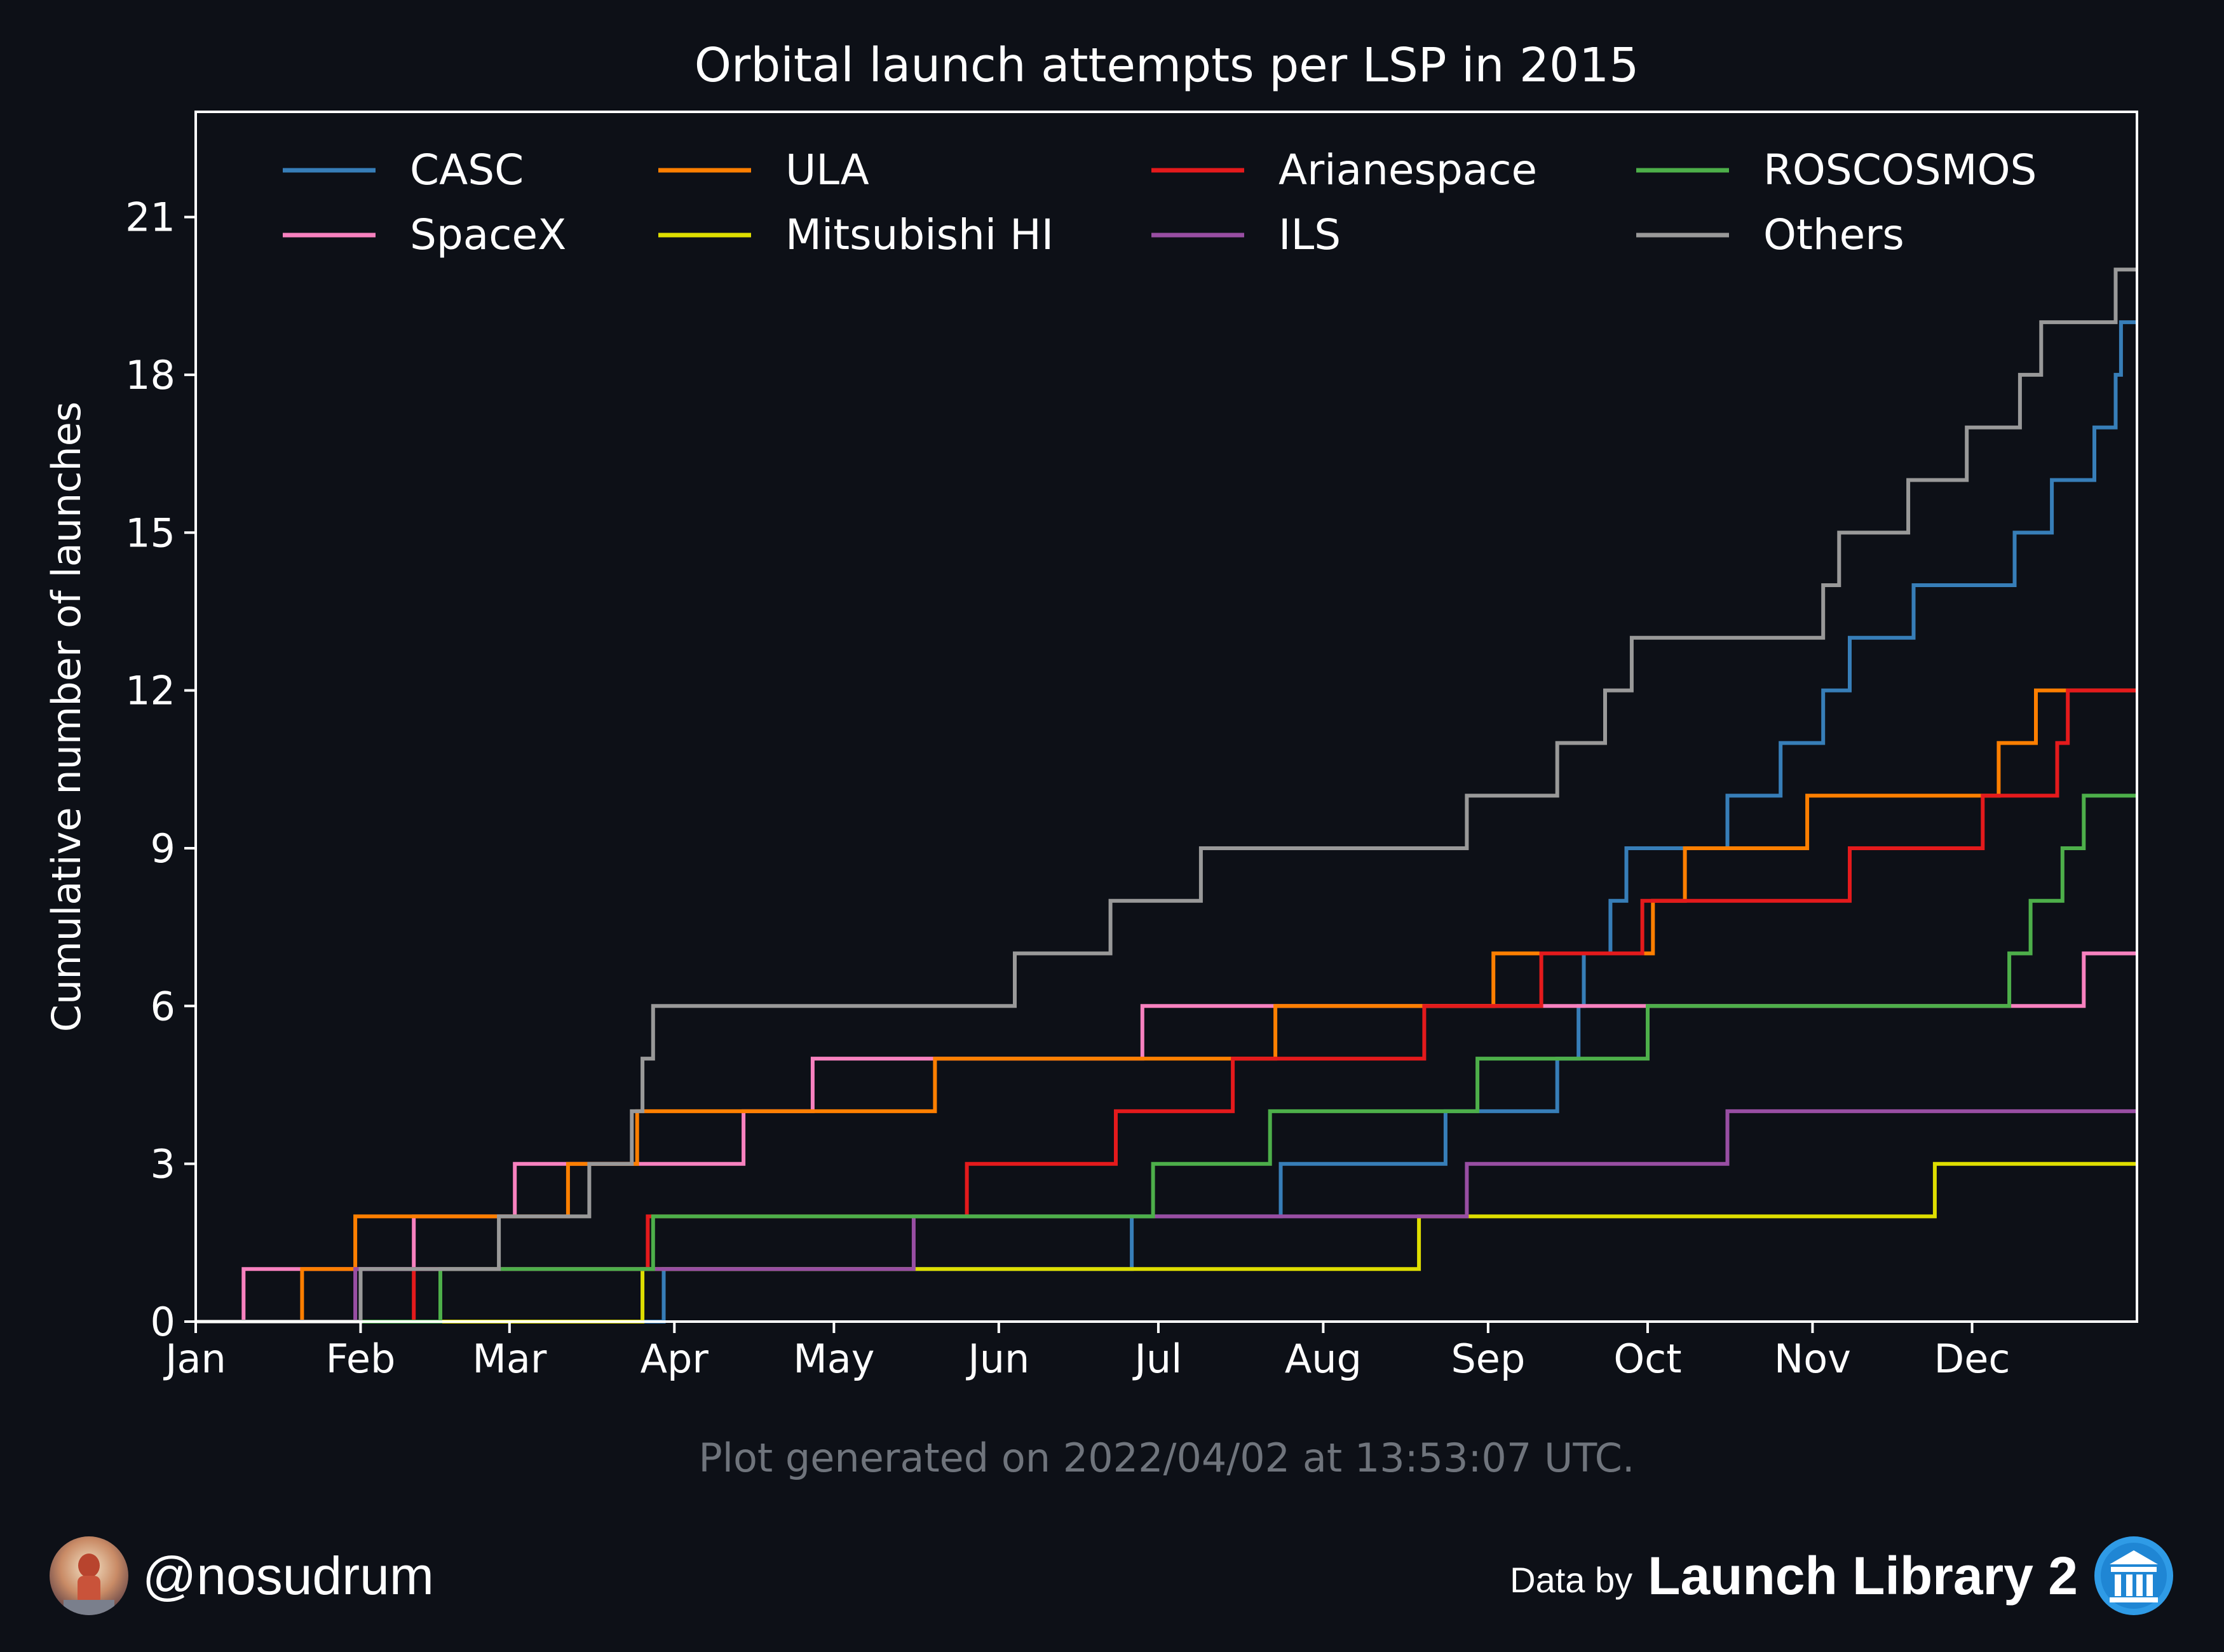  I want to click on y-tick-label: 6, so click(163, 1006).